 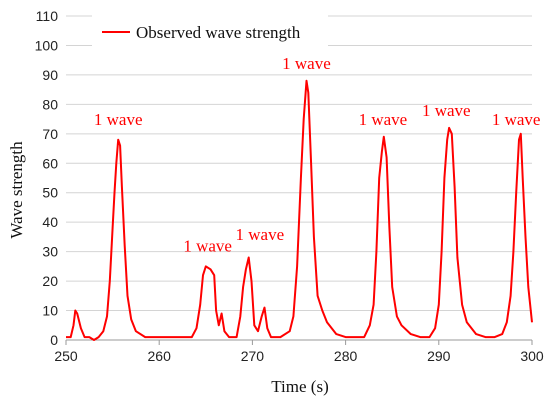 I want to click on legend: Observed wave strength, so click(x=210, y=31).